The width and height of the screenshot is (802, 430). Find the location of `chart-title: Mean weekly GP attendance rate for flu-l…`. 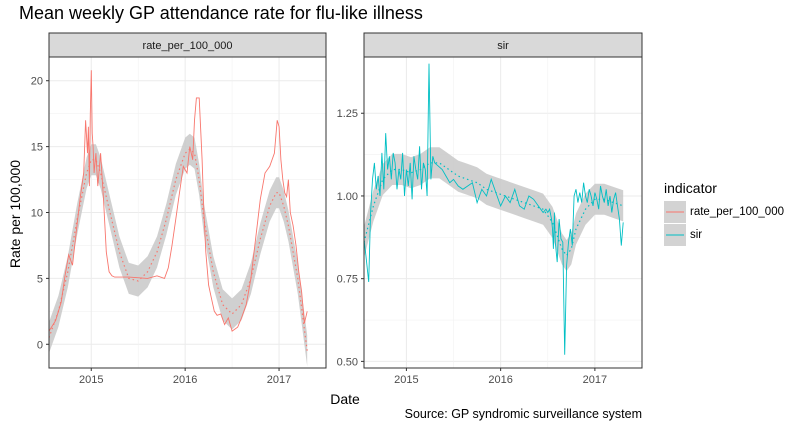

chart-title: Mean weekly GP attendance rate for flu-l… is located at coordinates (221, 13).